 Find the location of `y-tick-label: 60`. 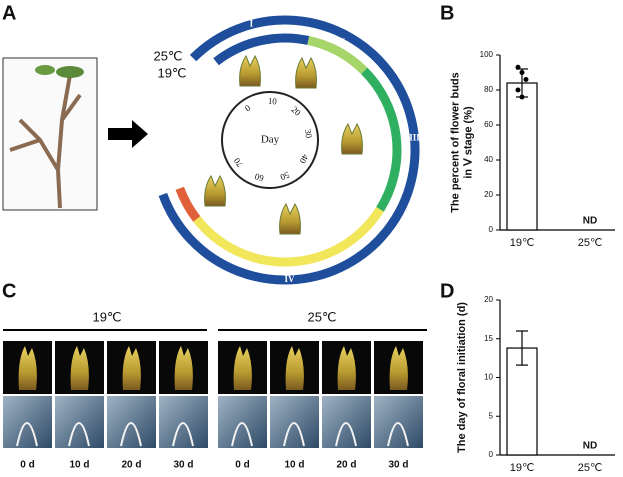

y-tick-label: 60 is located at coordinates (488, 124).